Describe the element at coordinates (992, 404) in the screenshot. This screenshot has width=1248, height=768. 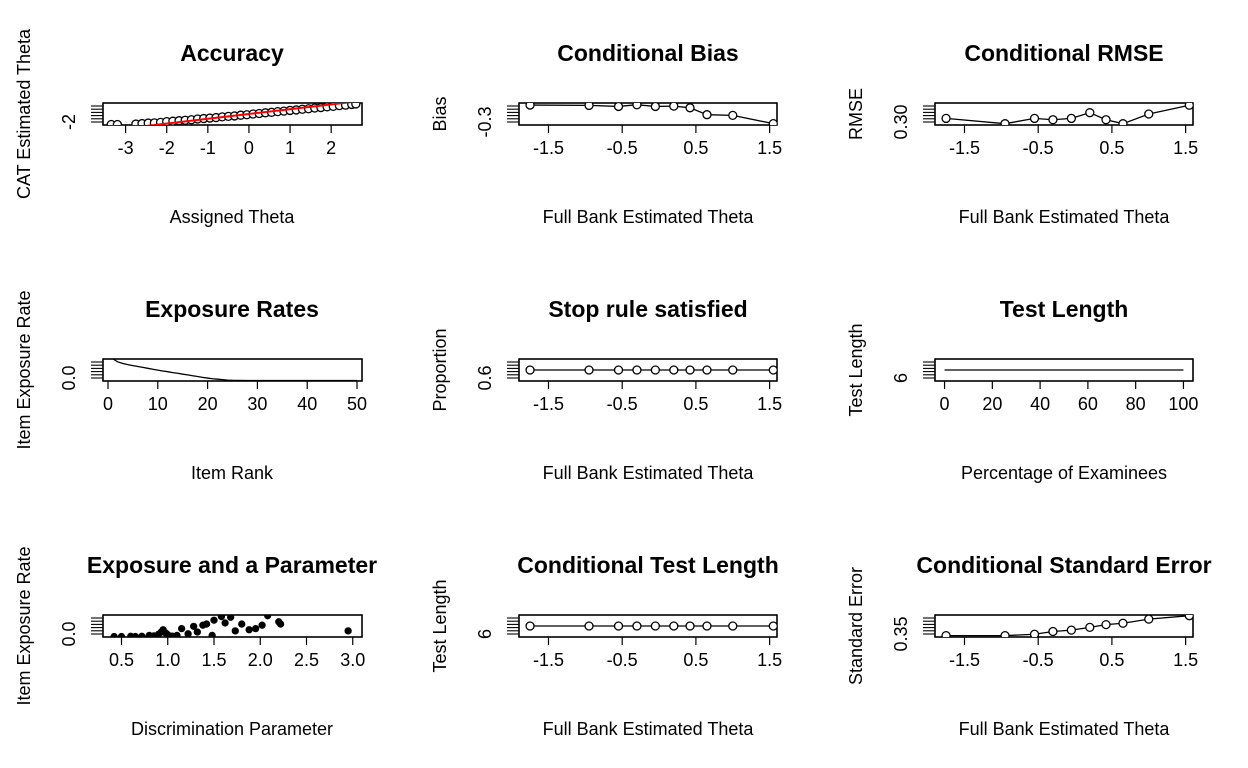
I see `x-tick-label: 20` at that location.